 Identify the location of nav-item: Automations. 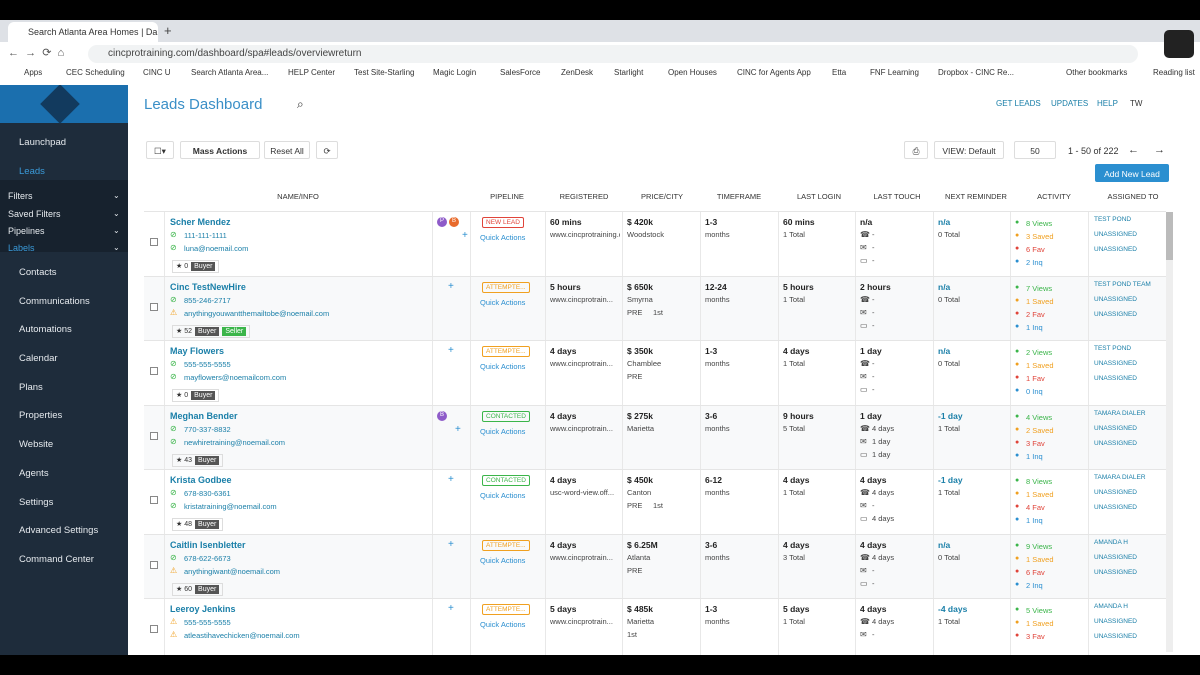
(45, 329).